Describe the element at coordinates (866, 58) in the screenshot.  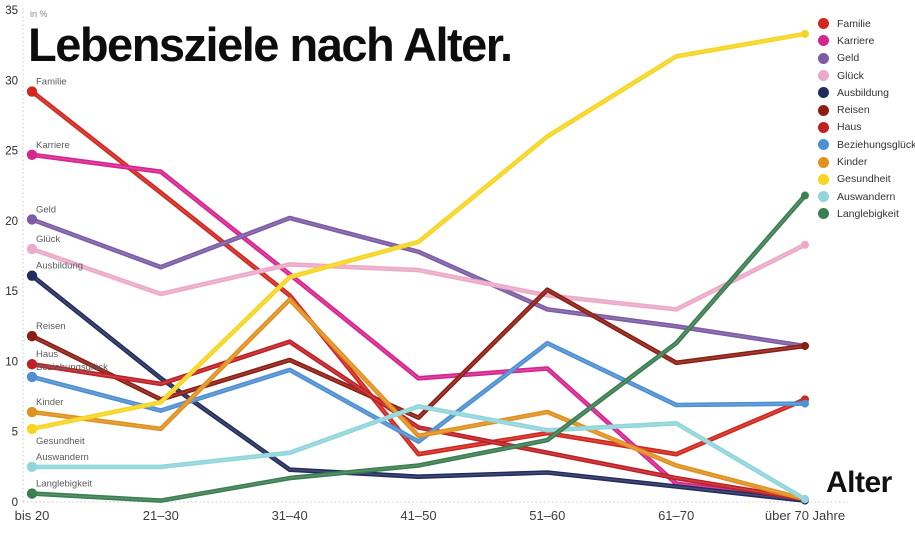
I see `legend-item-Geld: Geld` at that location.